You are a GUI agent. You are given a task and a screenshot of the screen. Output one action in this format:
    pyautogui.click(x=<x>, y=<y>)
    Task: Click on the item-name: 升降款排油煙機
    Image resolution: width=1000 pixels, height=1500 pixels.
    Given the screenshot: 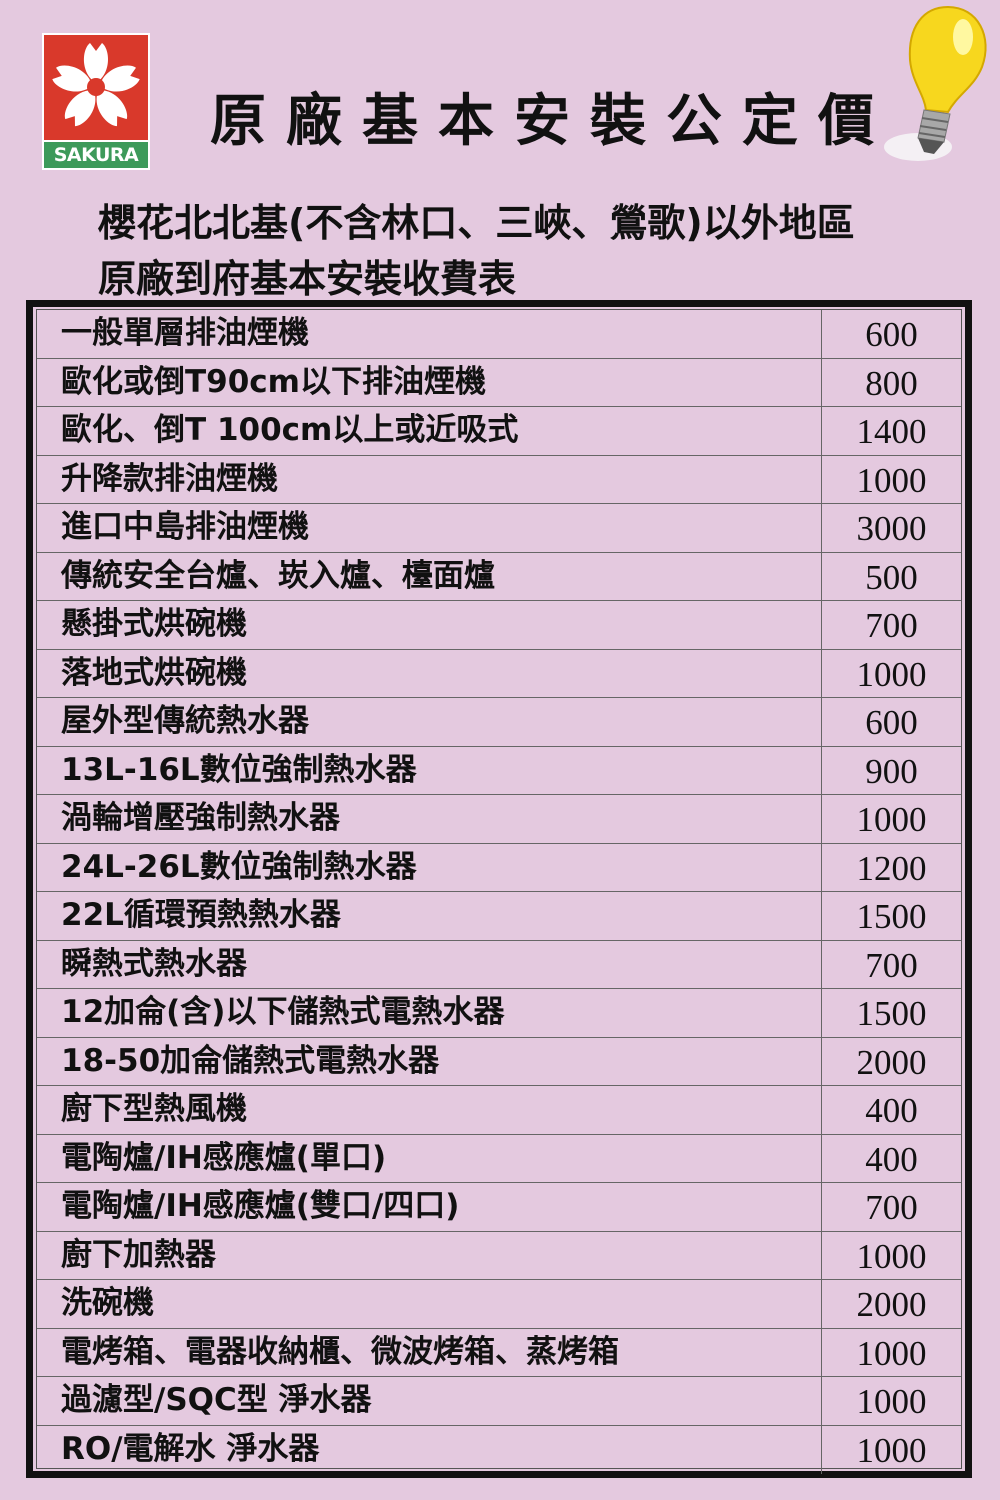 What is the action you would take?
    pyautogui.click(x=169, y=478)
    